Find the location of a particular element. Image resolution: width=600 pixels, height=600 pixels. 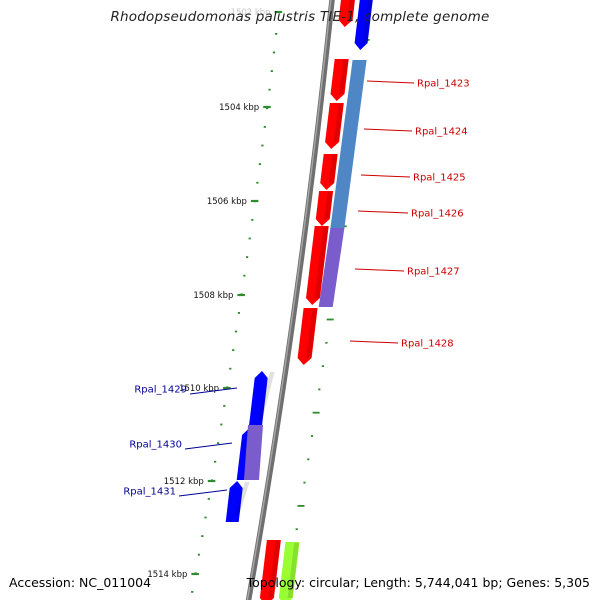

gene-label: Rpal_1428 is located at coordinates (427, 344).